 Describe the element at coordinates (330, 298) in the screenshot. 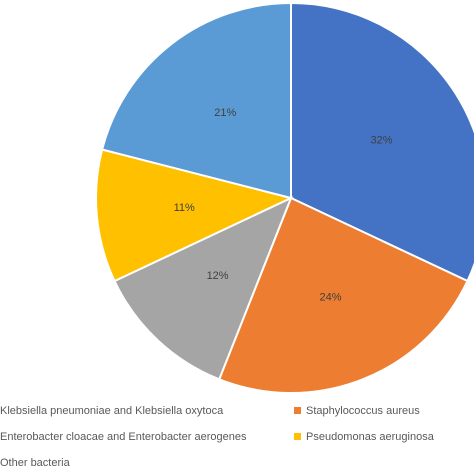

I see `slice-value-label: 24%` at that location.